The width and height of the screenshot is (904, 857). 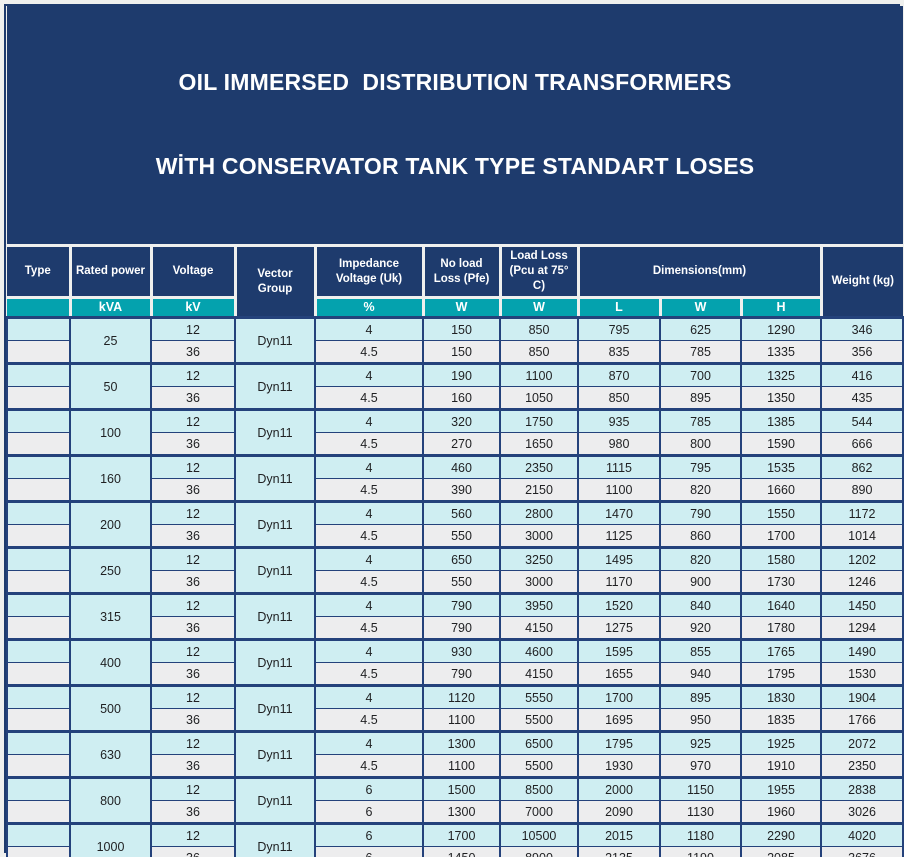 I want to click on dimension-l-cell: 1125, so click(x=619, y=536).